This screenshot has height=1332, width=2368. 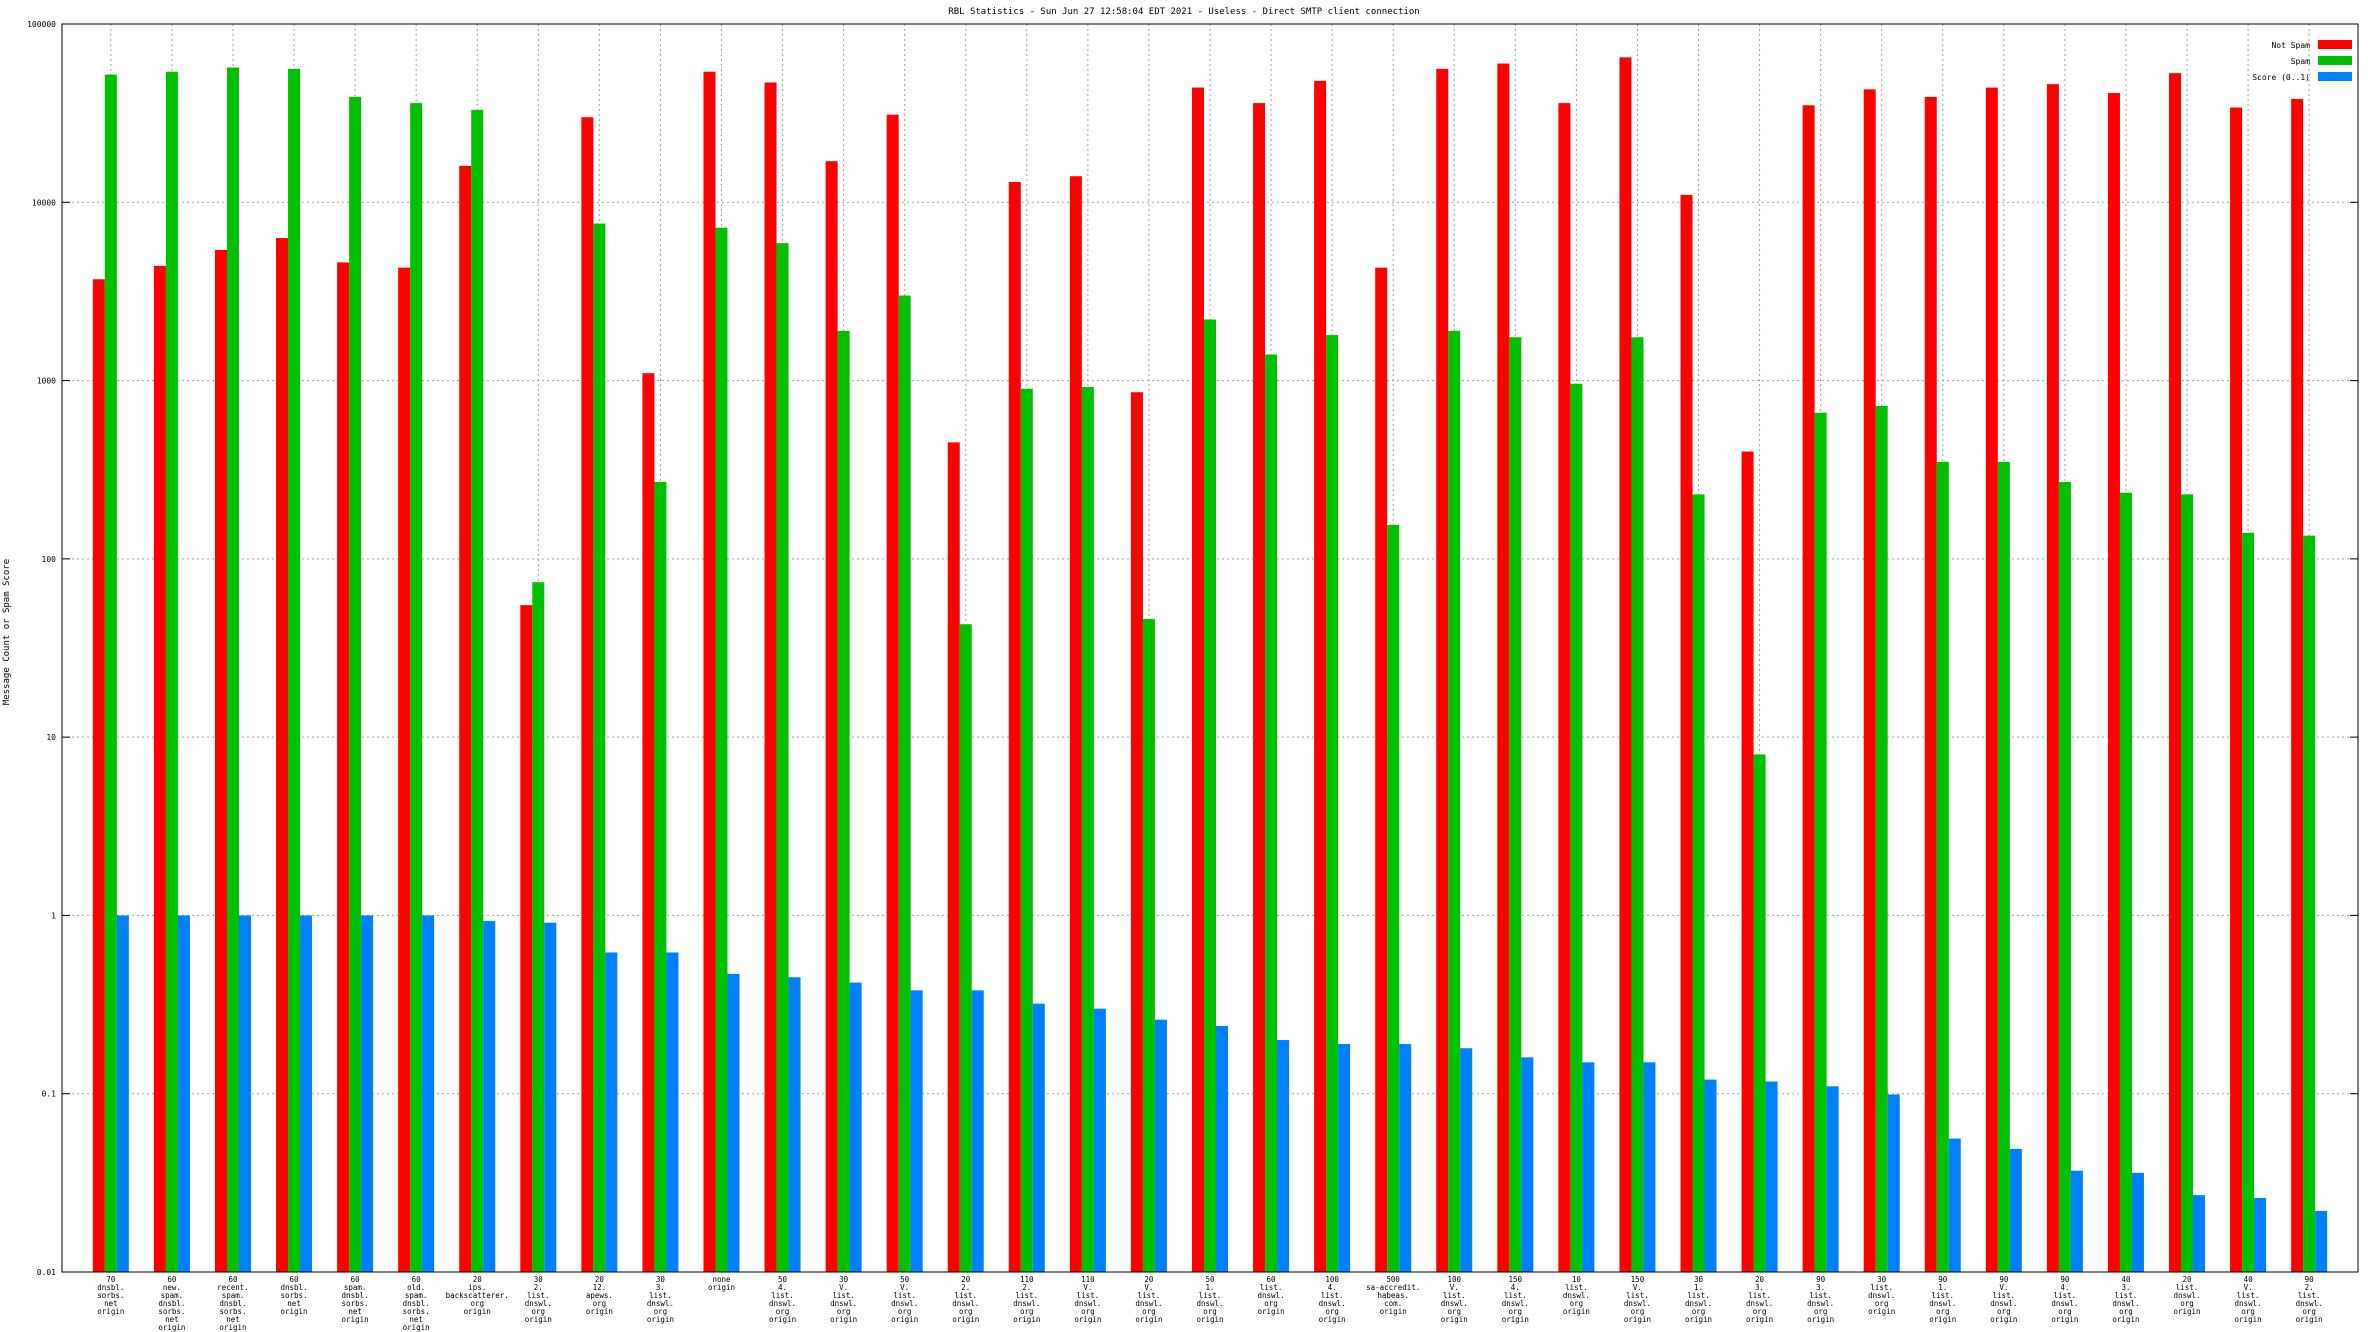 What do you see at coordinates (171, 1303) in the screenshot?
I see `x-tick-label: 60 new. spam. dnsbl. sorbs. net origin` at bounding box center [171, 1303].